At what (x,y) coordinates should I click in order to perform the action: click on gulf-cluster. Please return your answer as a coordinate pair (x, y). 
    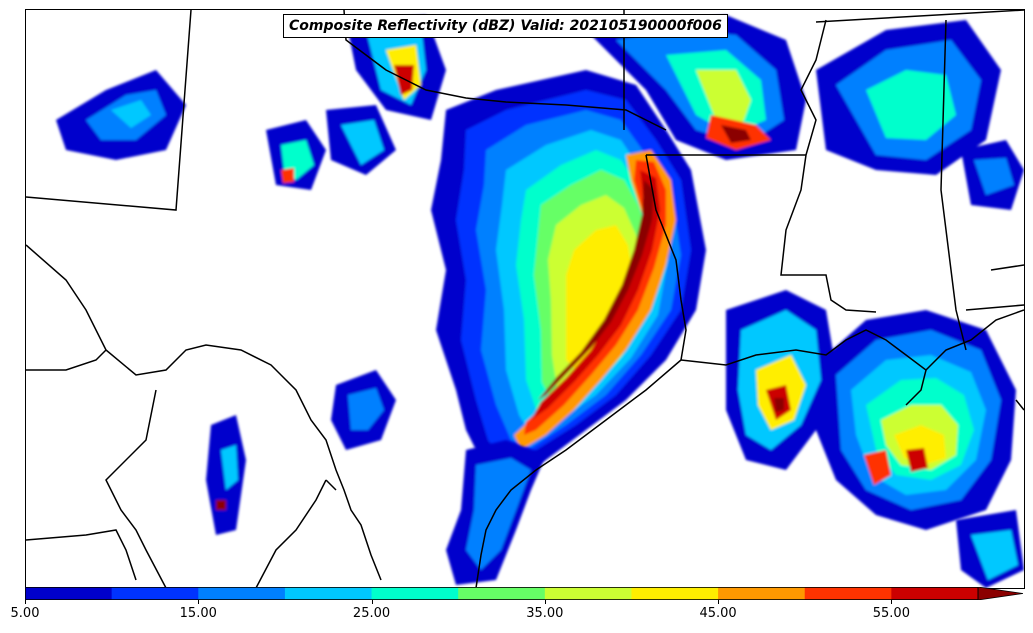
    Looking at the image, I should click on (871, 410).